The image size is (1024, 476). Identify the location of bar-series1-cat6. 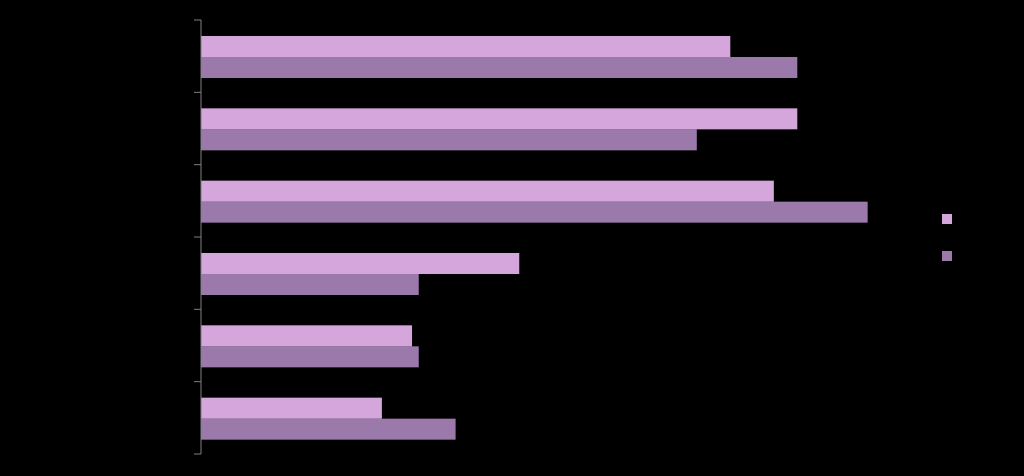
(291, 408).